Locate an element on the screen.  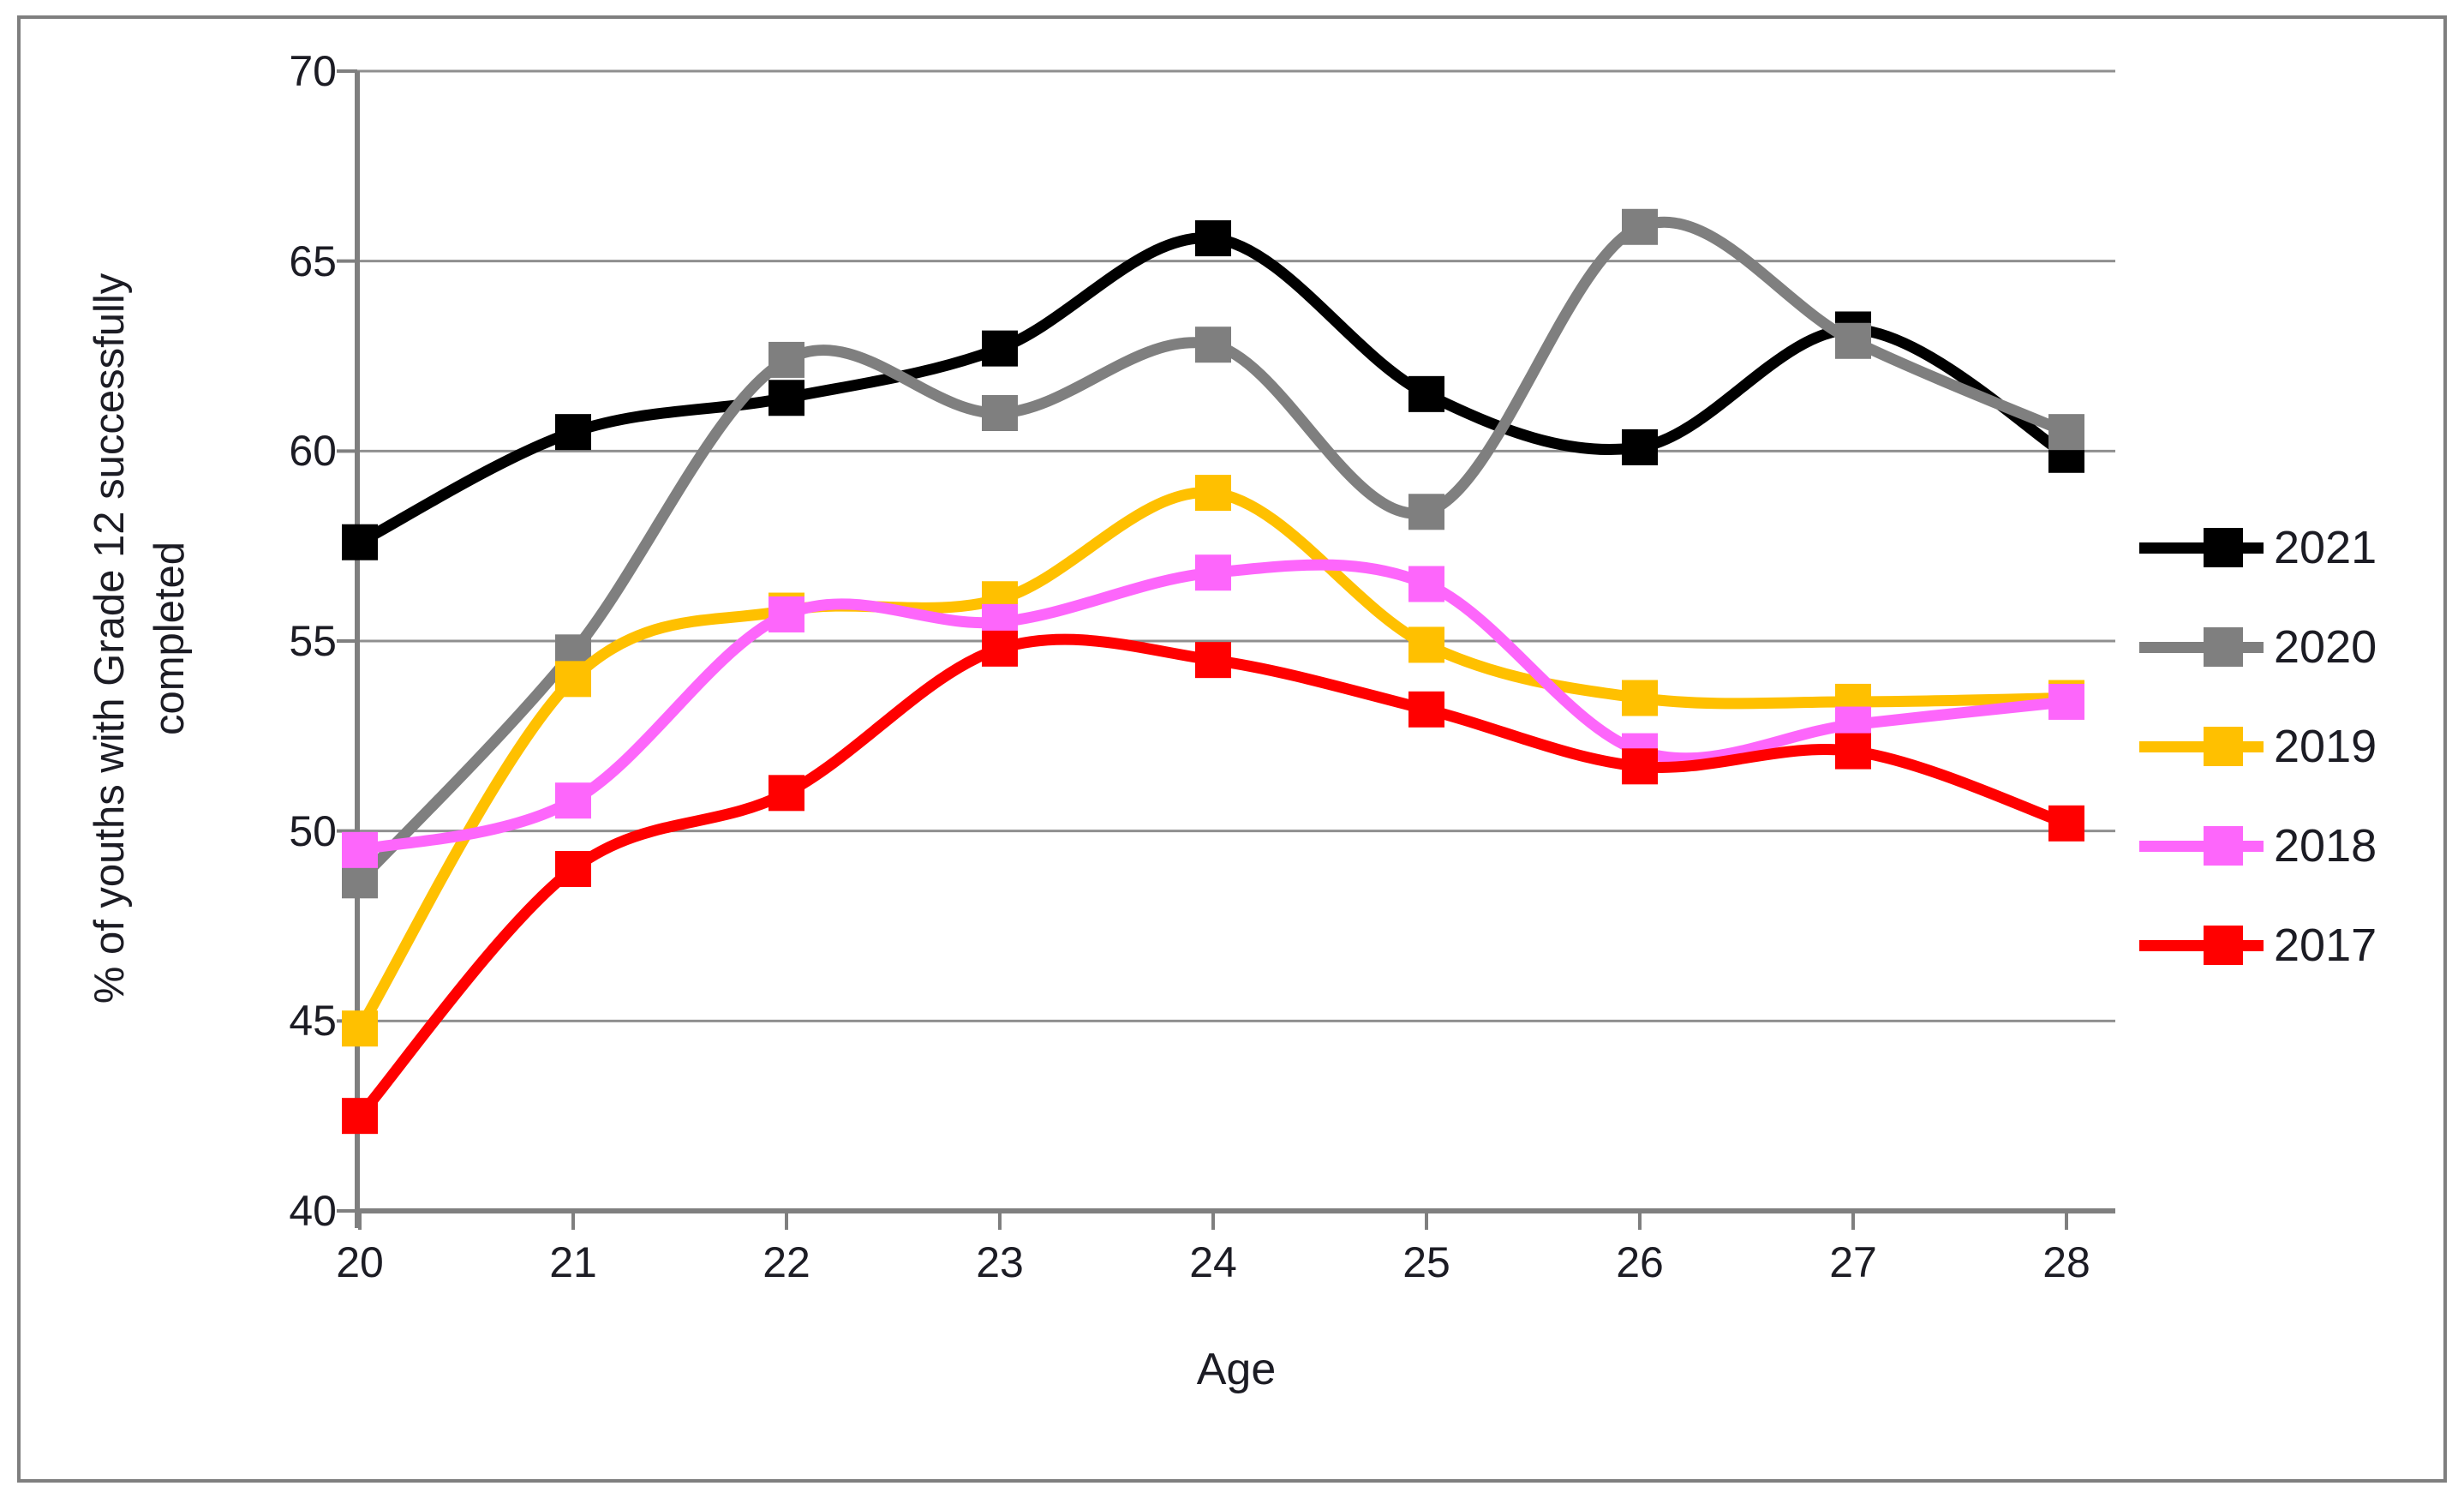
legend-item-2020: 2020 is located at coordinates (2258, 647).